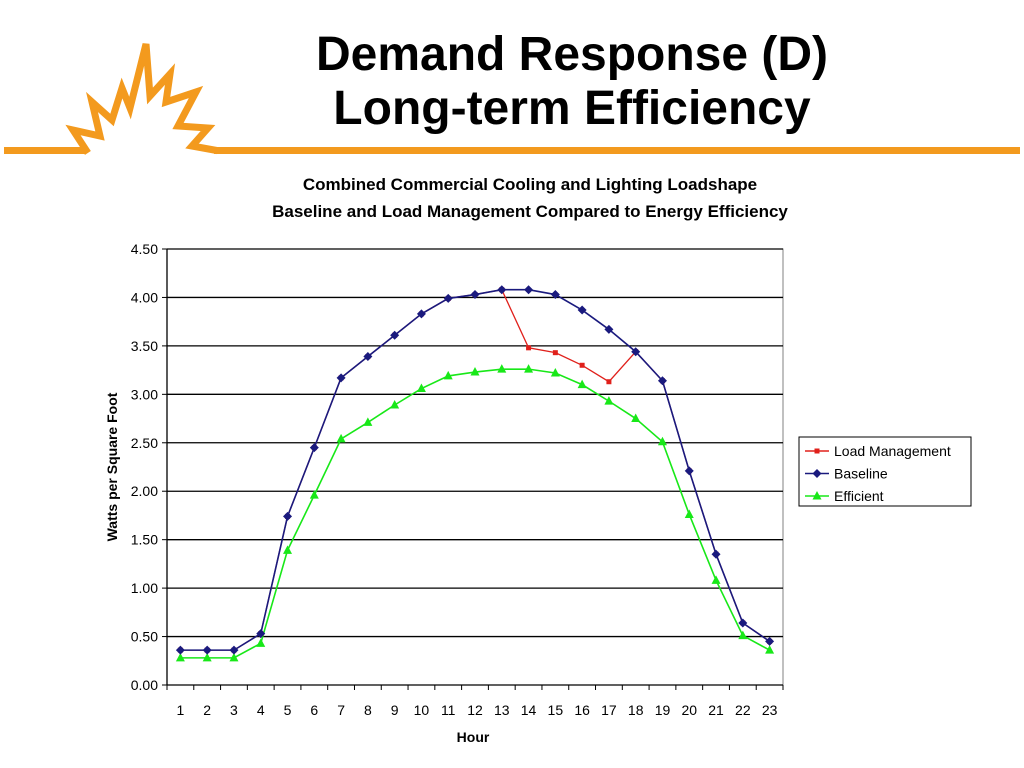  What do you see at coordinates (45, 150) in the screenshot?
I see `header-rule-left` at bounding box center [45, 150].